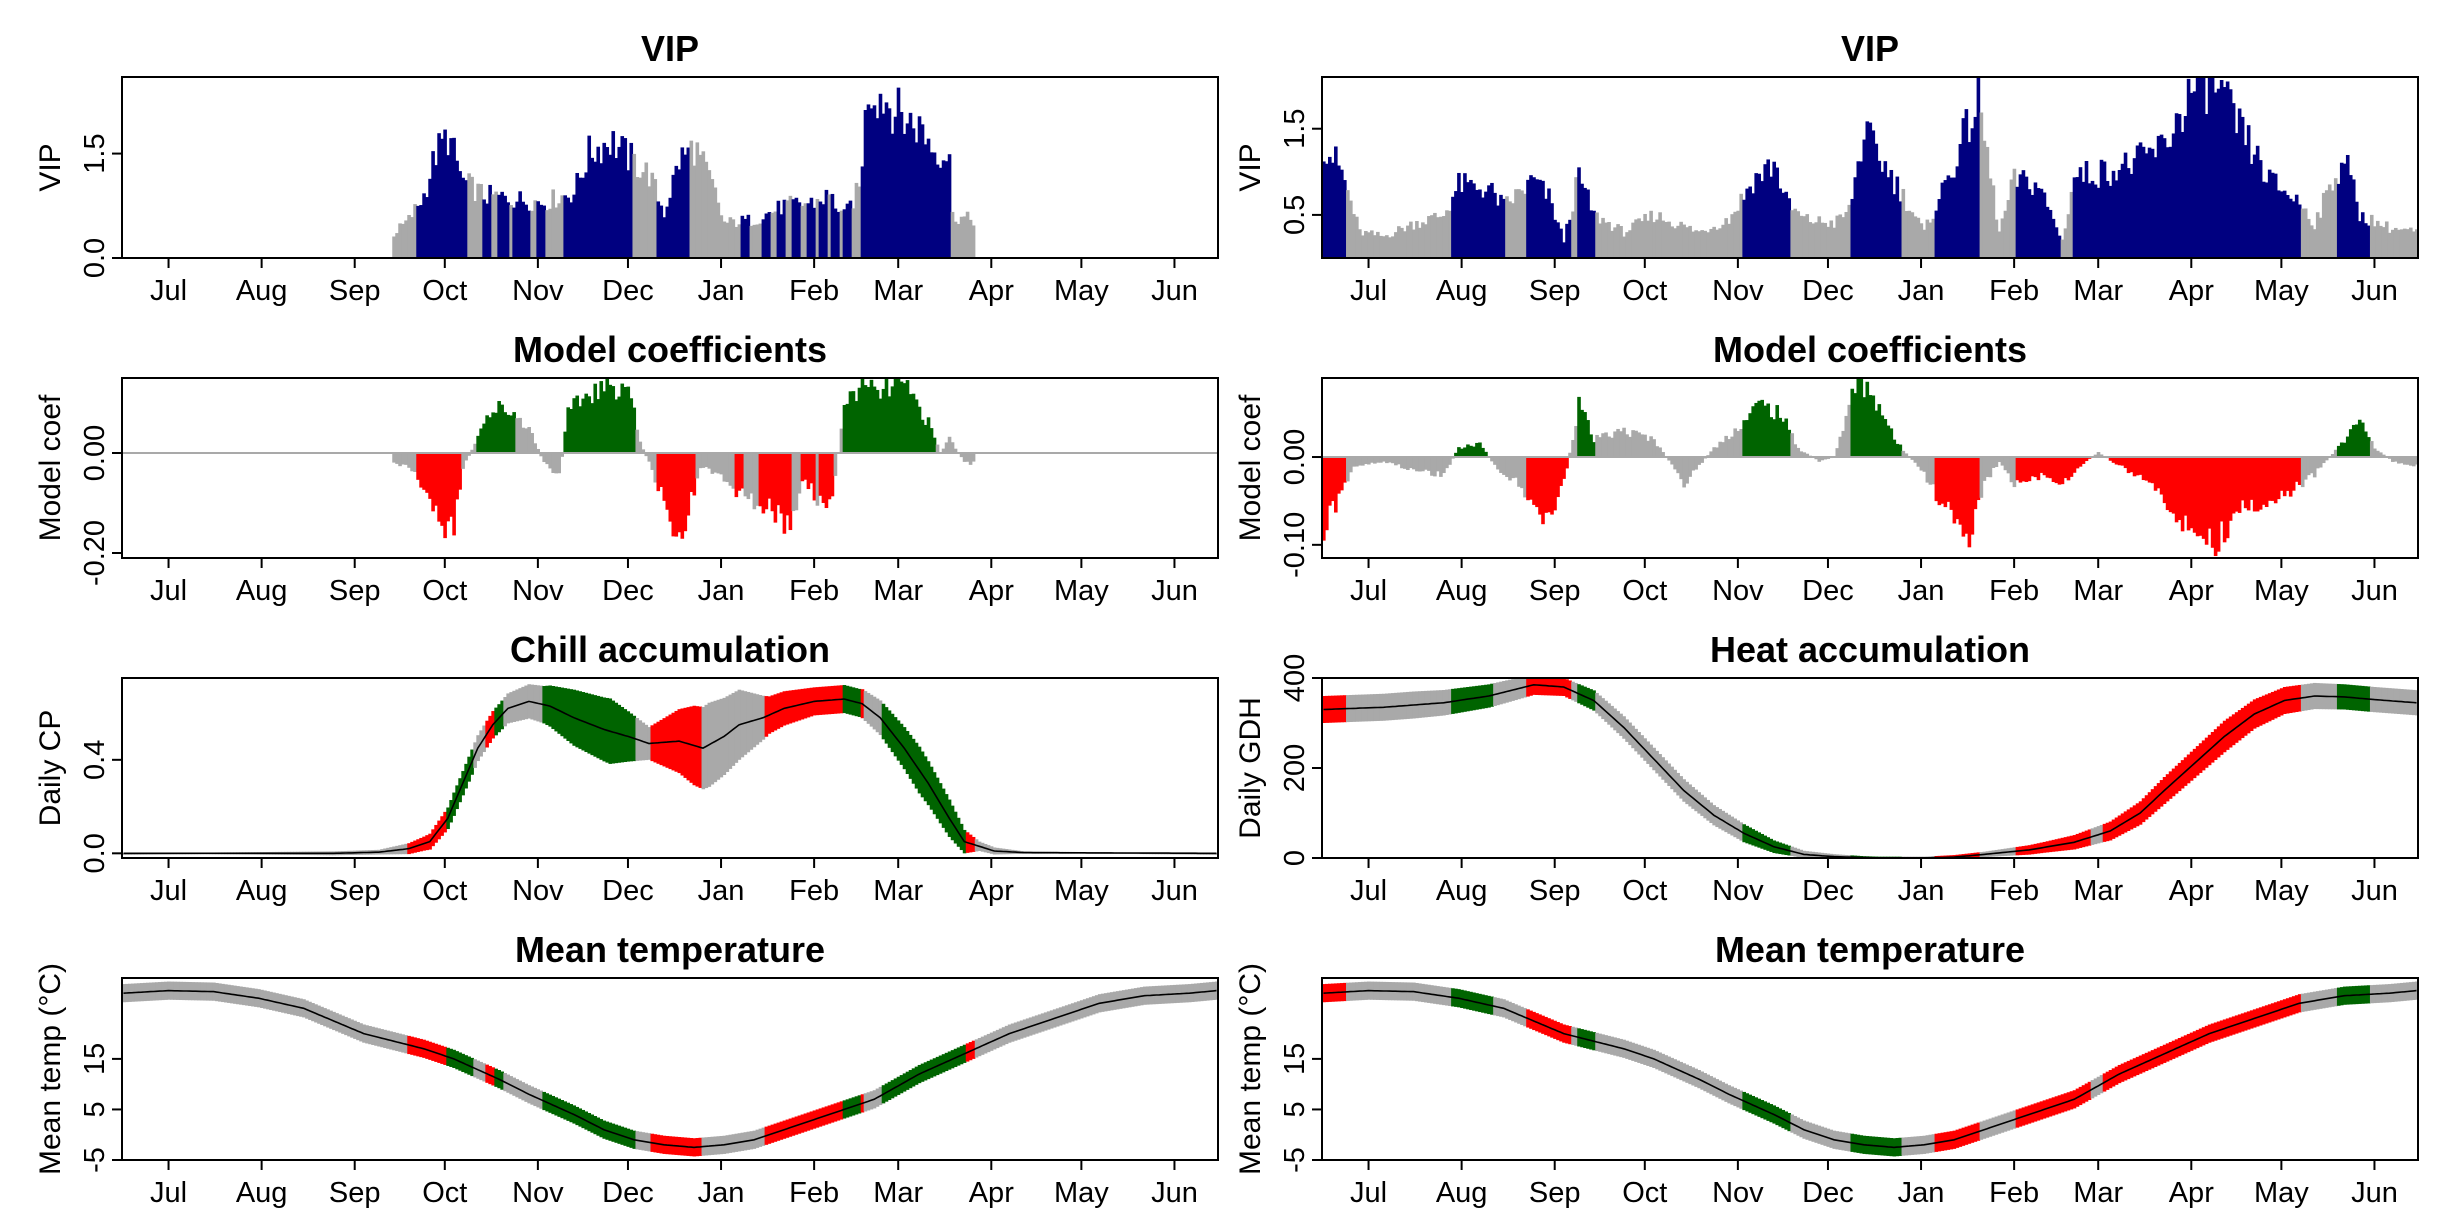 The image size is (2453, 1217). What do you see at coordinates (974, 241) in the screenshot?
I see `vip-bar` at bounding box center [974, 241].